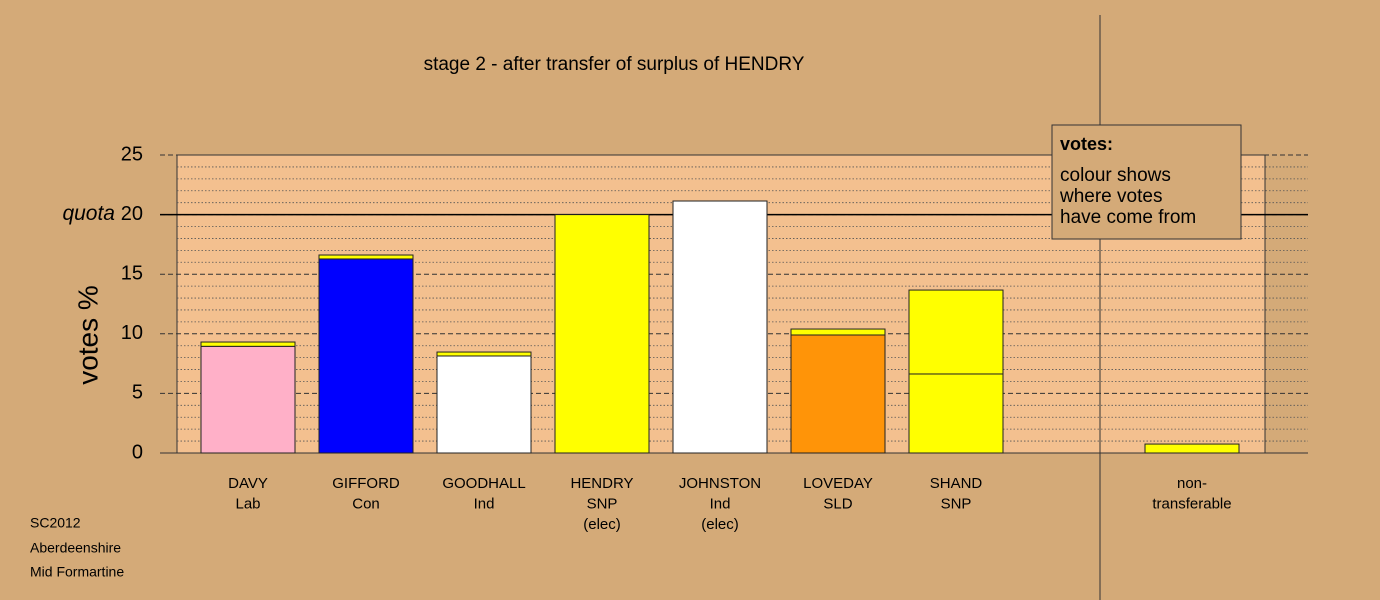 The height and width of the screenshot is (600, 1380). Describe the element at coordinates (87, 335) in the screenshot. I see `y-axis-label: votes %` at that location.